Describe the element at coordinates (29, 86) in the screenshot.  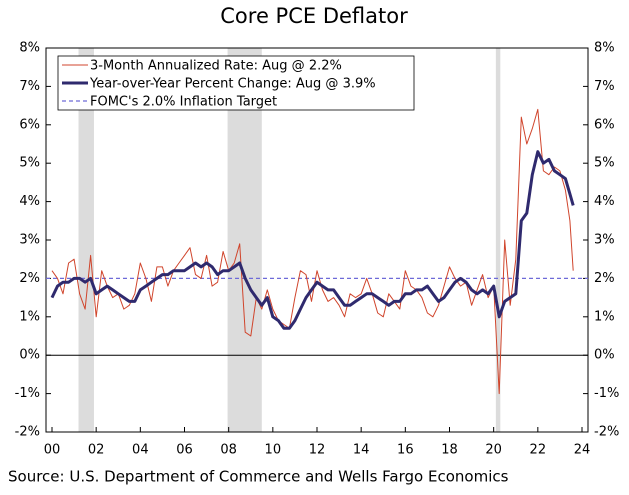
I see `y-tick-label: 7%` at that location.